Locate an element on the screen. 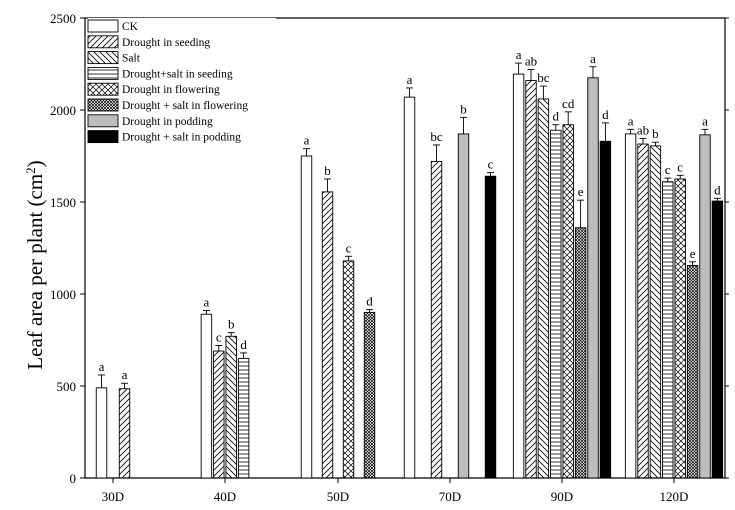 The height and width of the screenshot is (510, 735). x-tick-label: 70D is located at coordinates (450, 496).